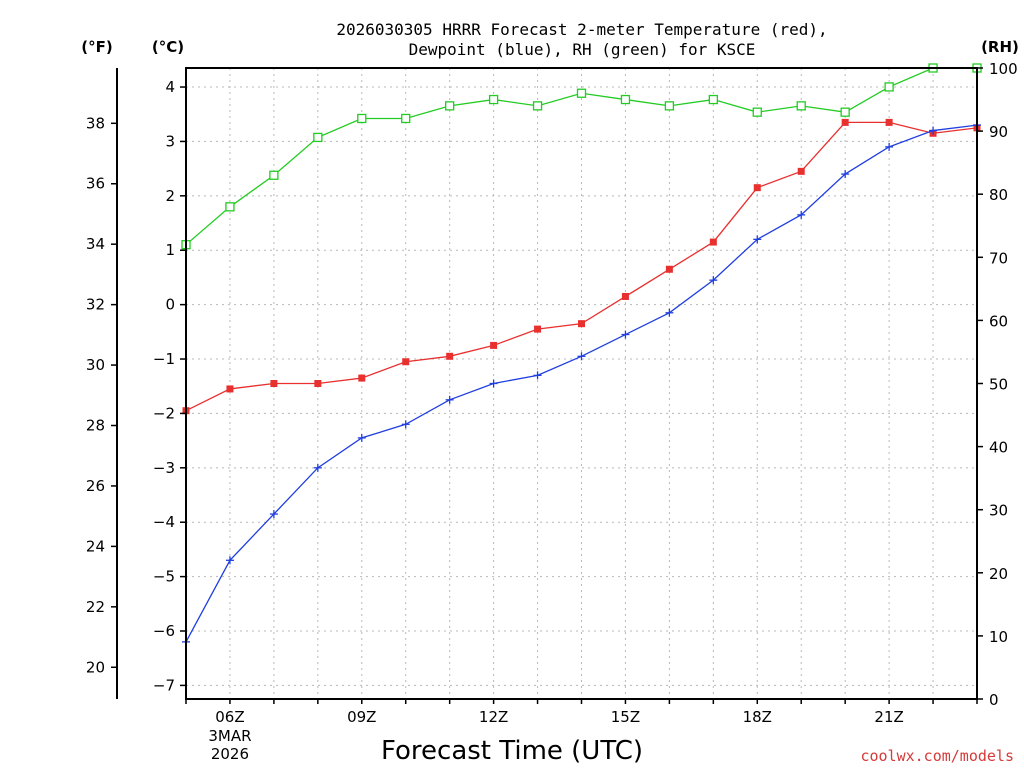 Image resolution: width=1024 pixels, height=768 pixels. What do you see at coordinates (998, 195) in the screenshot?
I see `rh-tick-label: 80` at bounding box center [998, 195].